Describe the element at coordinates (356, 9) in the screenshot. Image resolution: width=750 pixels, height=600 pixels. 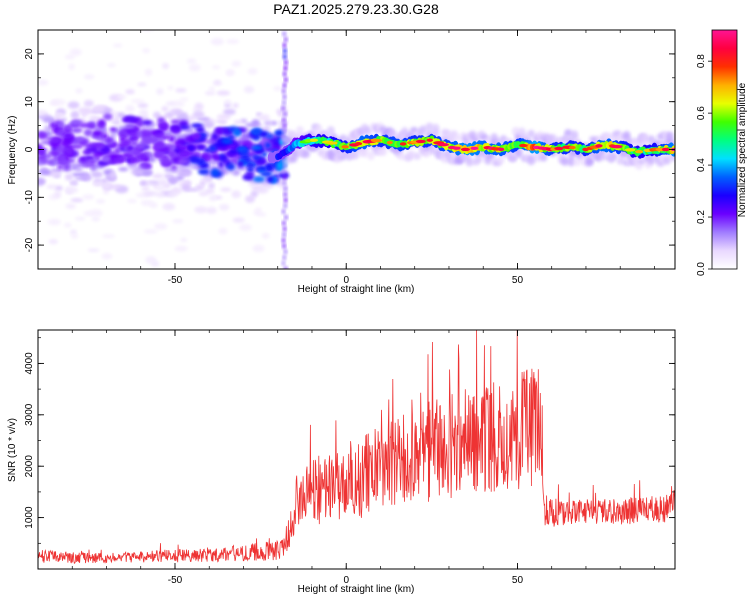
I see `figure-title: PAZ1.2025.279.23.30.G28` at that location.